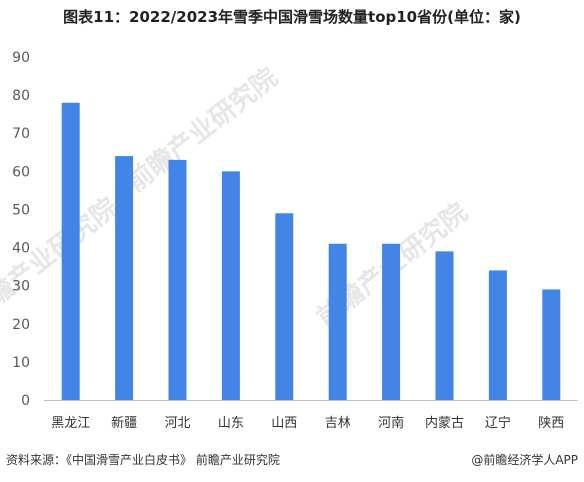  What do you see at coordinates (70, 423) in the screenshot?
I see `x-tick-label: 黑龙江` at bounding box center [70, 423].